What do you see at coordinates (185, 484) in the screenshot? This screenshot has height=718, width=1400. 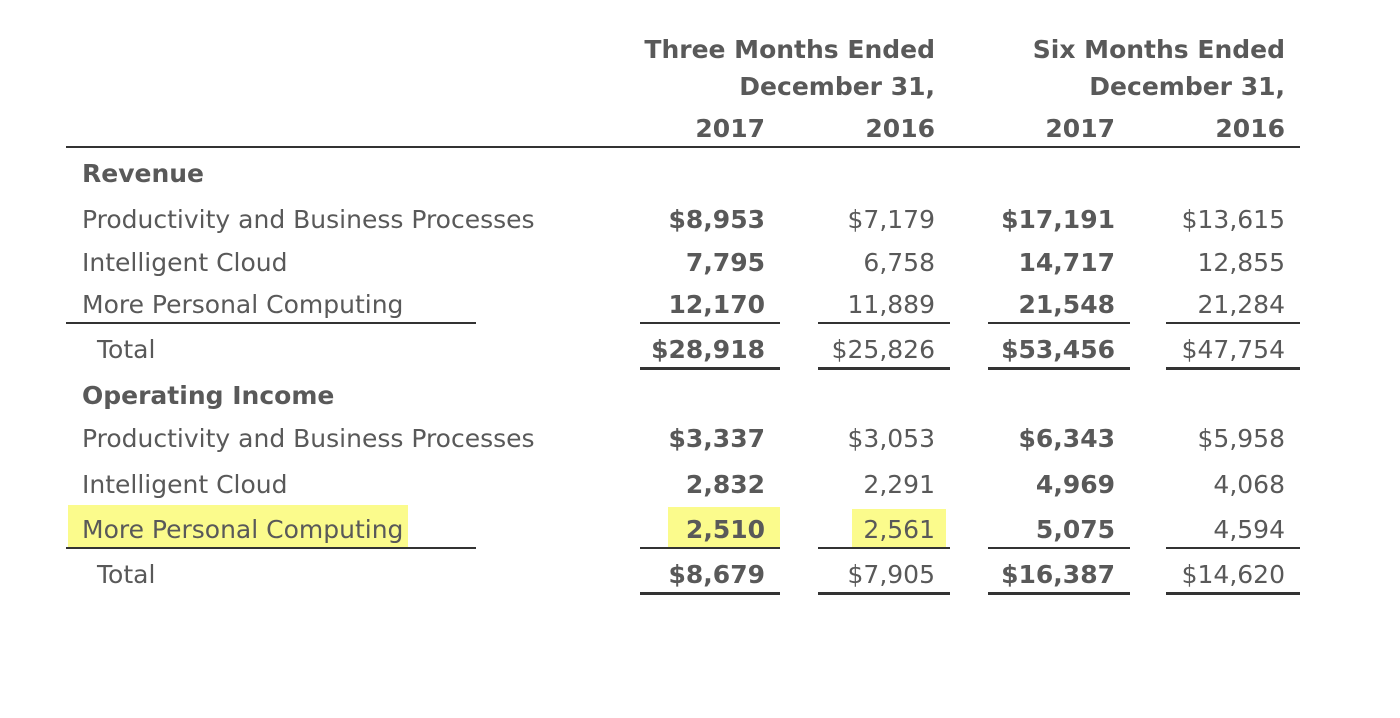 I see `oi-row-2-label: Intelligent Cloud` at bounding box center [185, 484].